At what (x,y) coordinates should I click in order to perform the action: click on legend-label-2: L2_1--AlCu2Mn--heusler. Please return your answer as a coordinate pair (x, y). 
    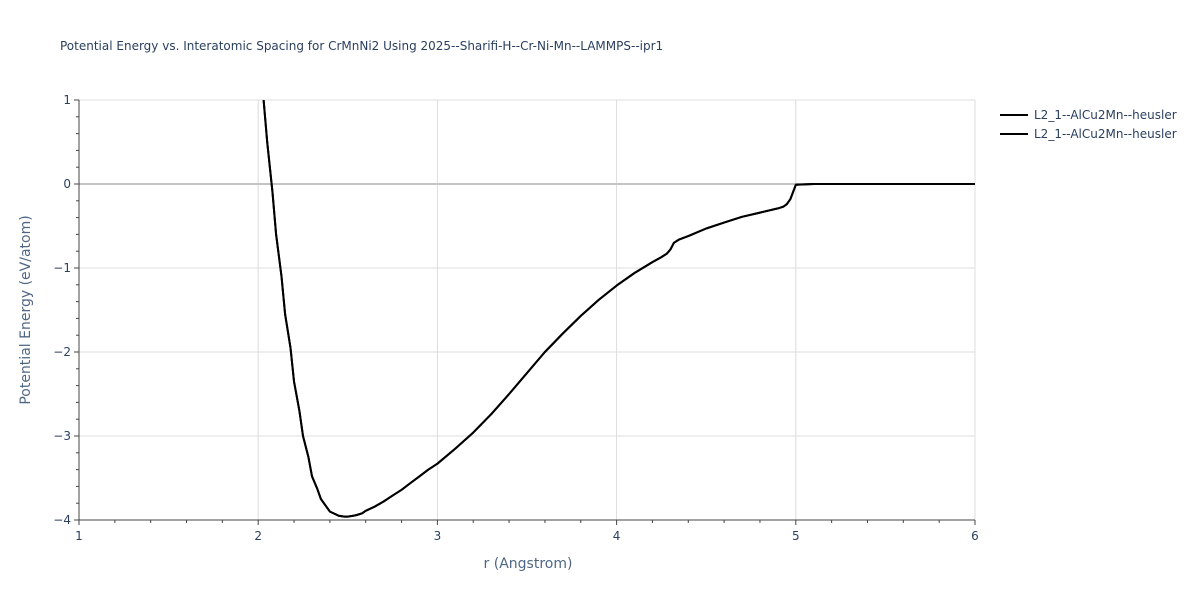
    Looking at the image, I should click on (1105, 134).